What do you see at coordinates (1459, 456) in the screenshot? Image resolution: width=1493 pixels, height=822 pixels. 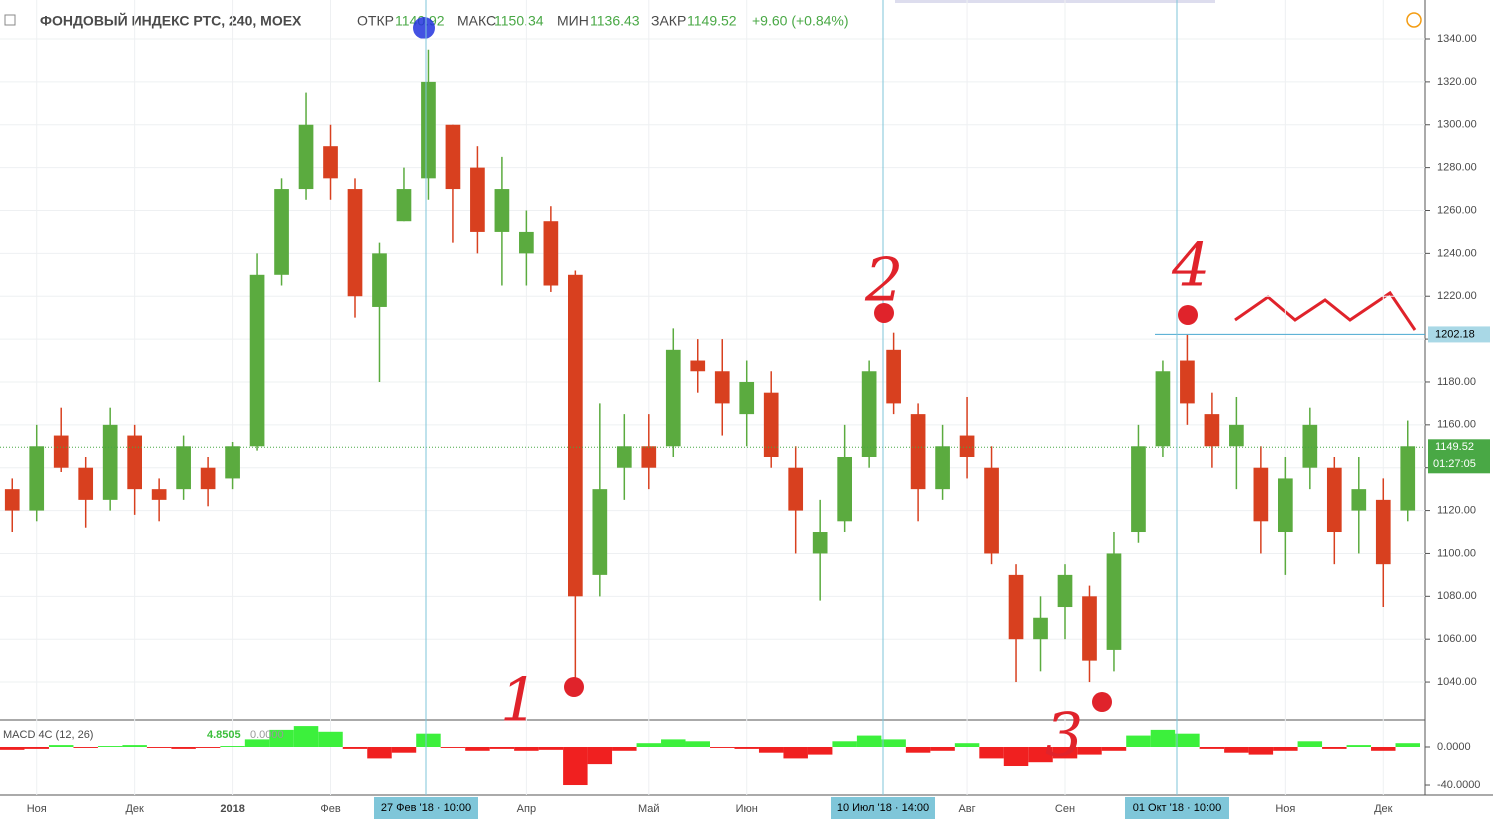 I see `last-price-bg` at bounding box center [1459, 456].